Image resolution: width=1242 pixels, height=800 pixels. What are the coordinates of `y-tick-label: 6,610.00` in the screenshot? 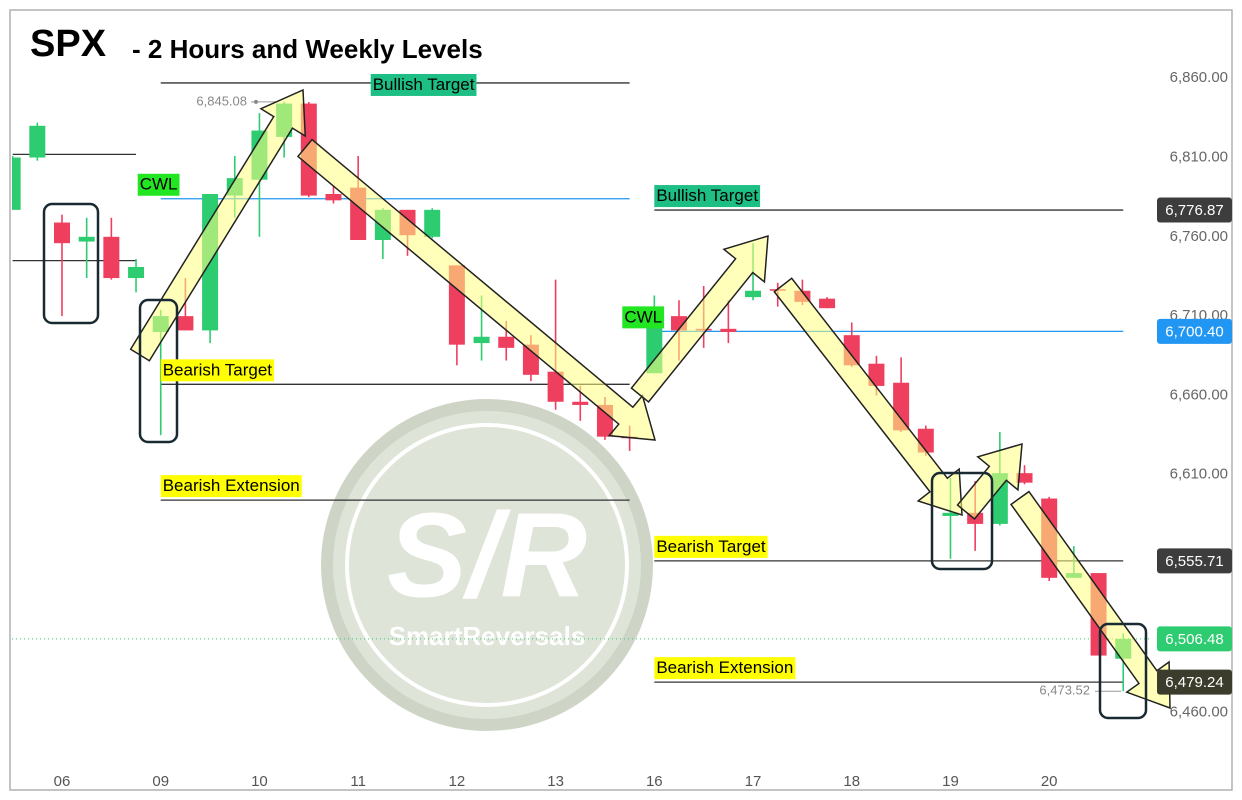 It's located at (1199, 474).